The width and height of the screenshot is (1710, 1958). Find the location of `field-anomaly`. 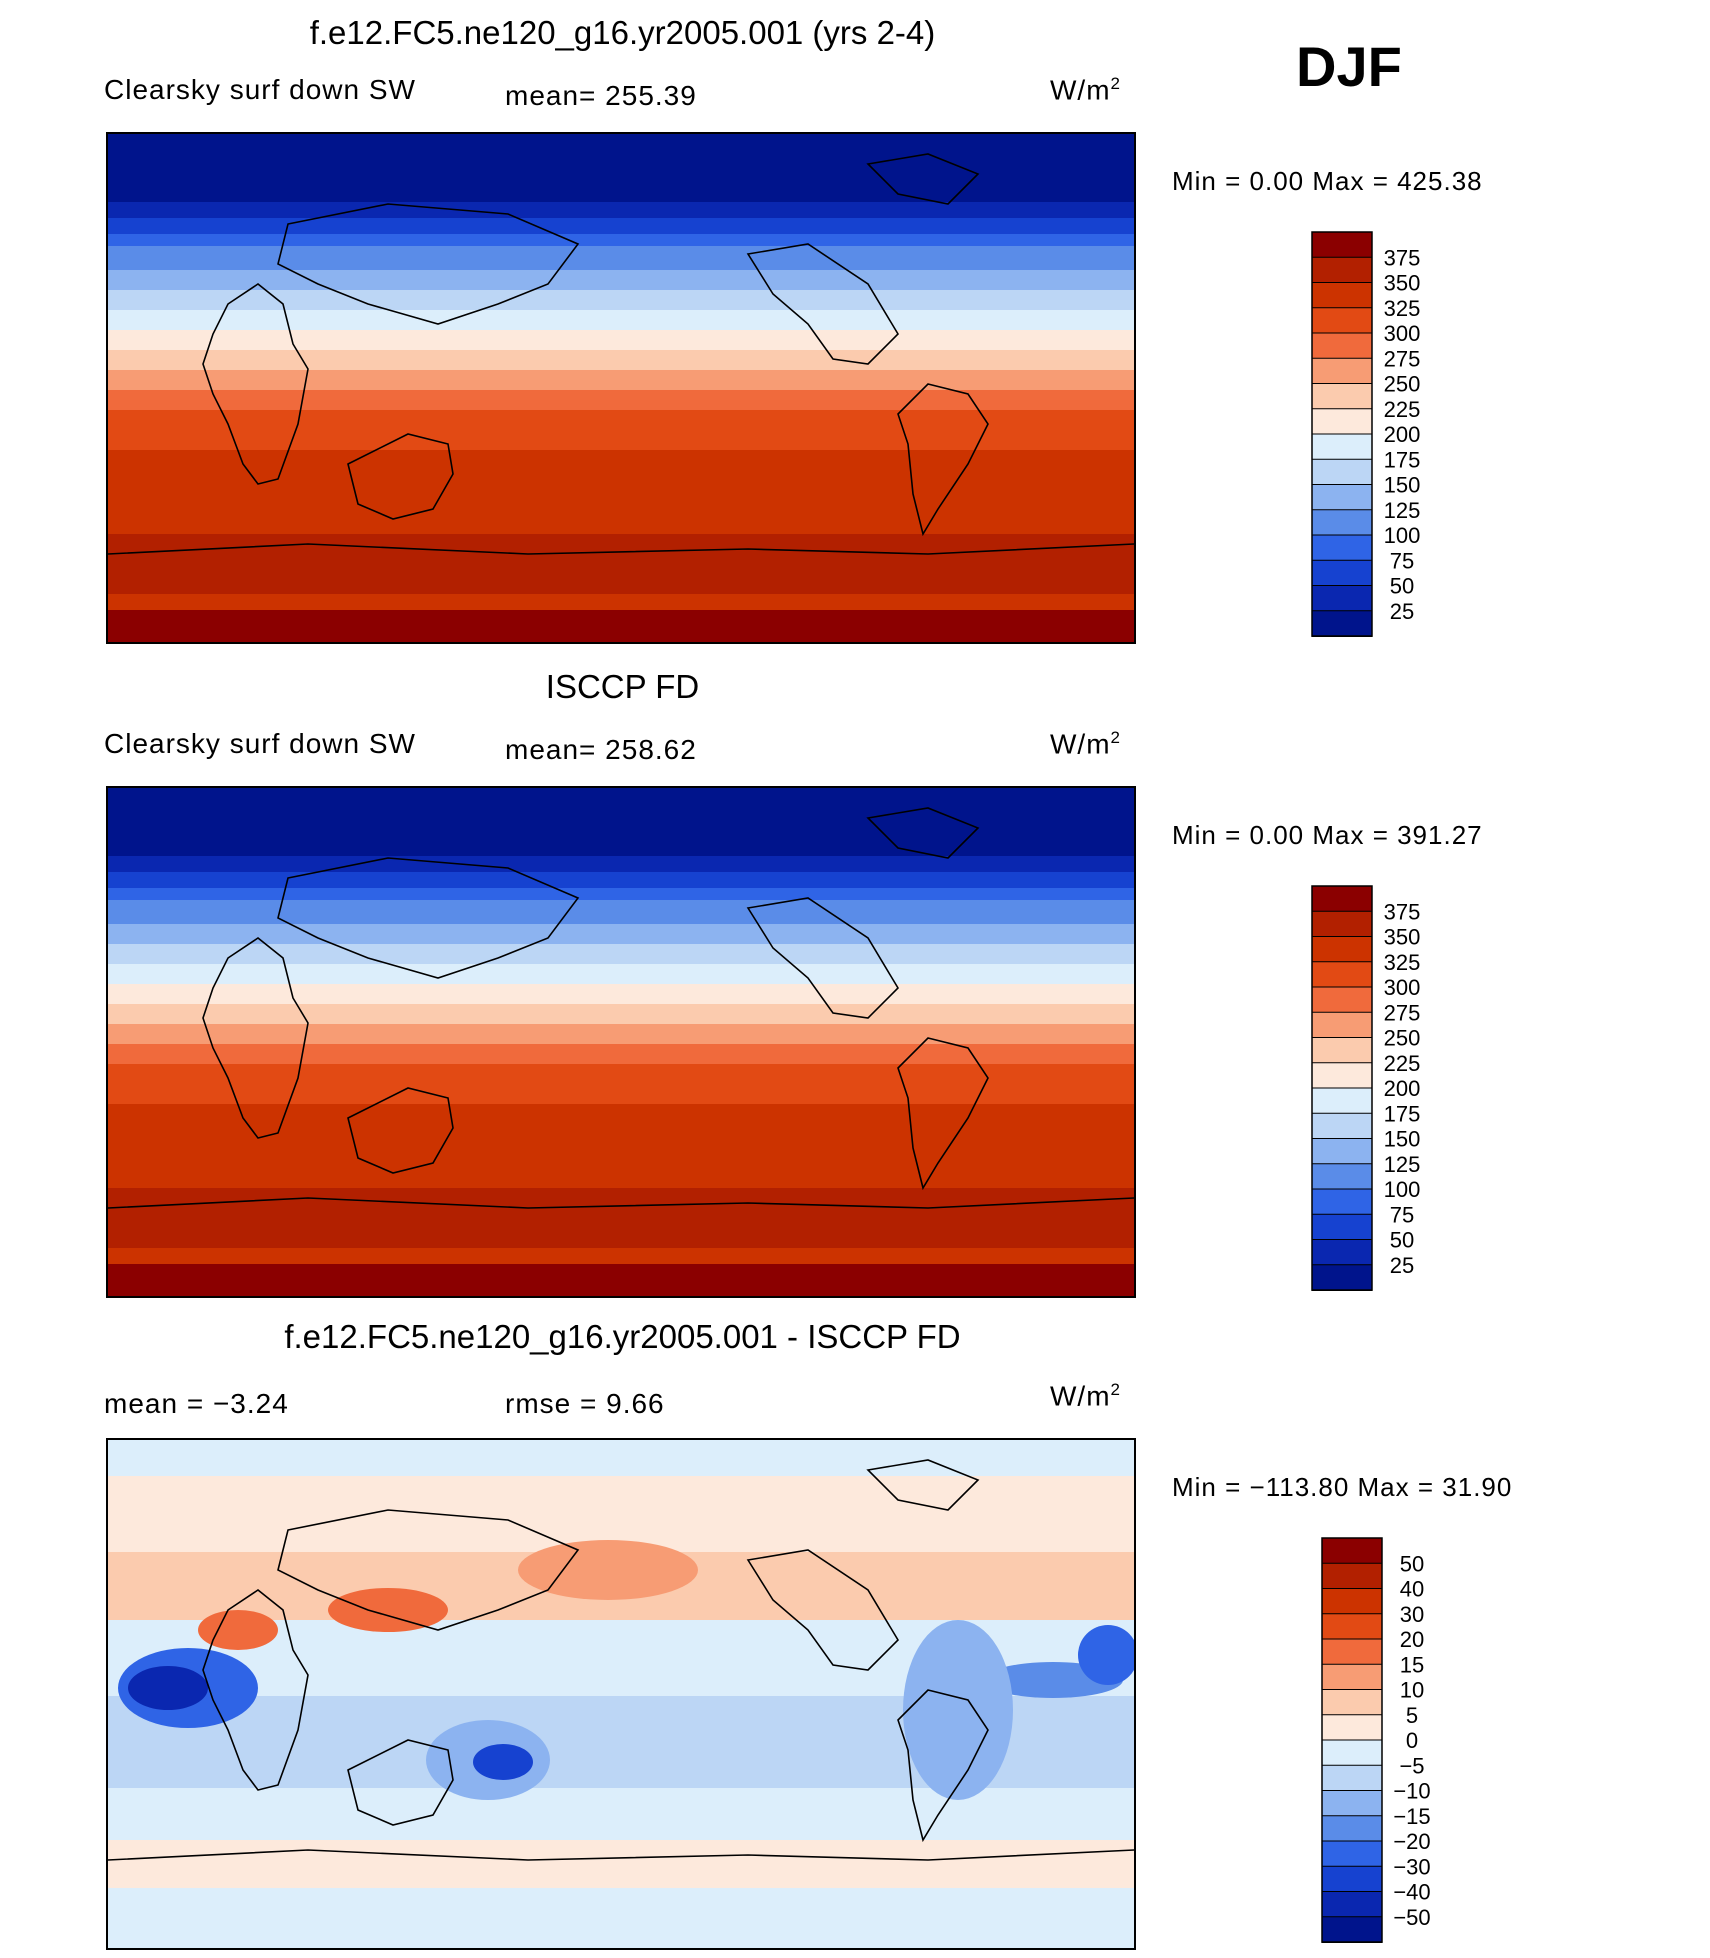

field-anomaly is located at coordinates (668, 1740).